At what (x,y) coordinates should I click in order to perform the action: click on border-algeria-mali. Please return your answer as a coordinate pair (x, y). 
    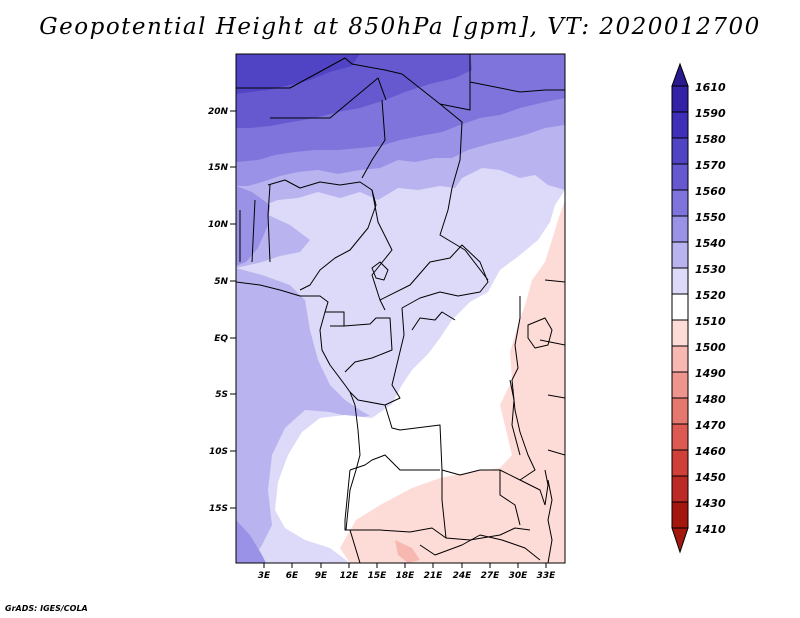
    Looking at the image, I should click on (328, 98).